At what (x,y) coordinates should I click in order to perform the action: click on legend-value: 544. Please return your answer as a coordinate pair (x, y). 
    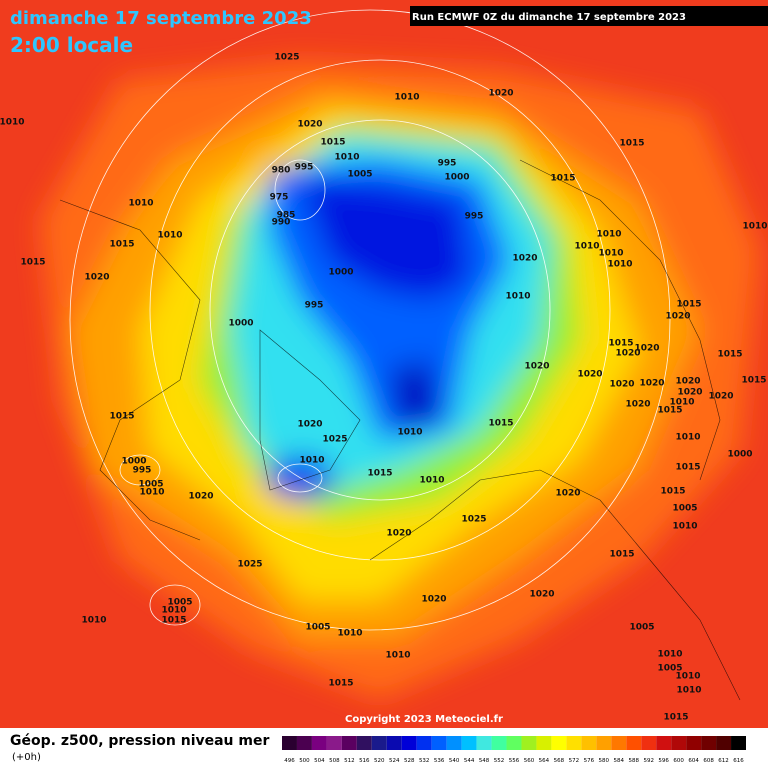
    Looking at the image, I should click on (469, 761).